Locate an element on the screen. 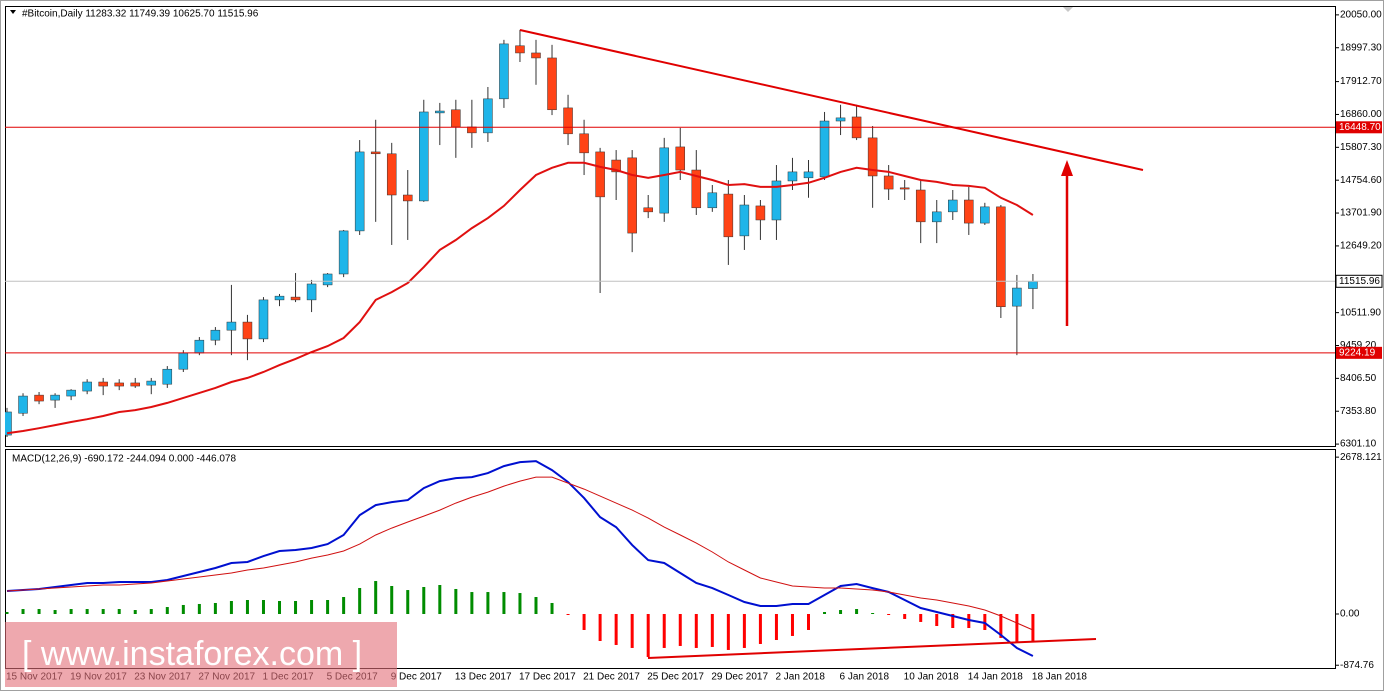 Image resolution: width=1384 pixels, height=691 pixels. y-tick-label: 12649.20 is located at coordinates (1361, 246).